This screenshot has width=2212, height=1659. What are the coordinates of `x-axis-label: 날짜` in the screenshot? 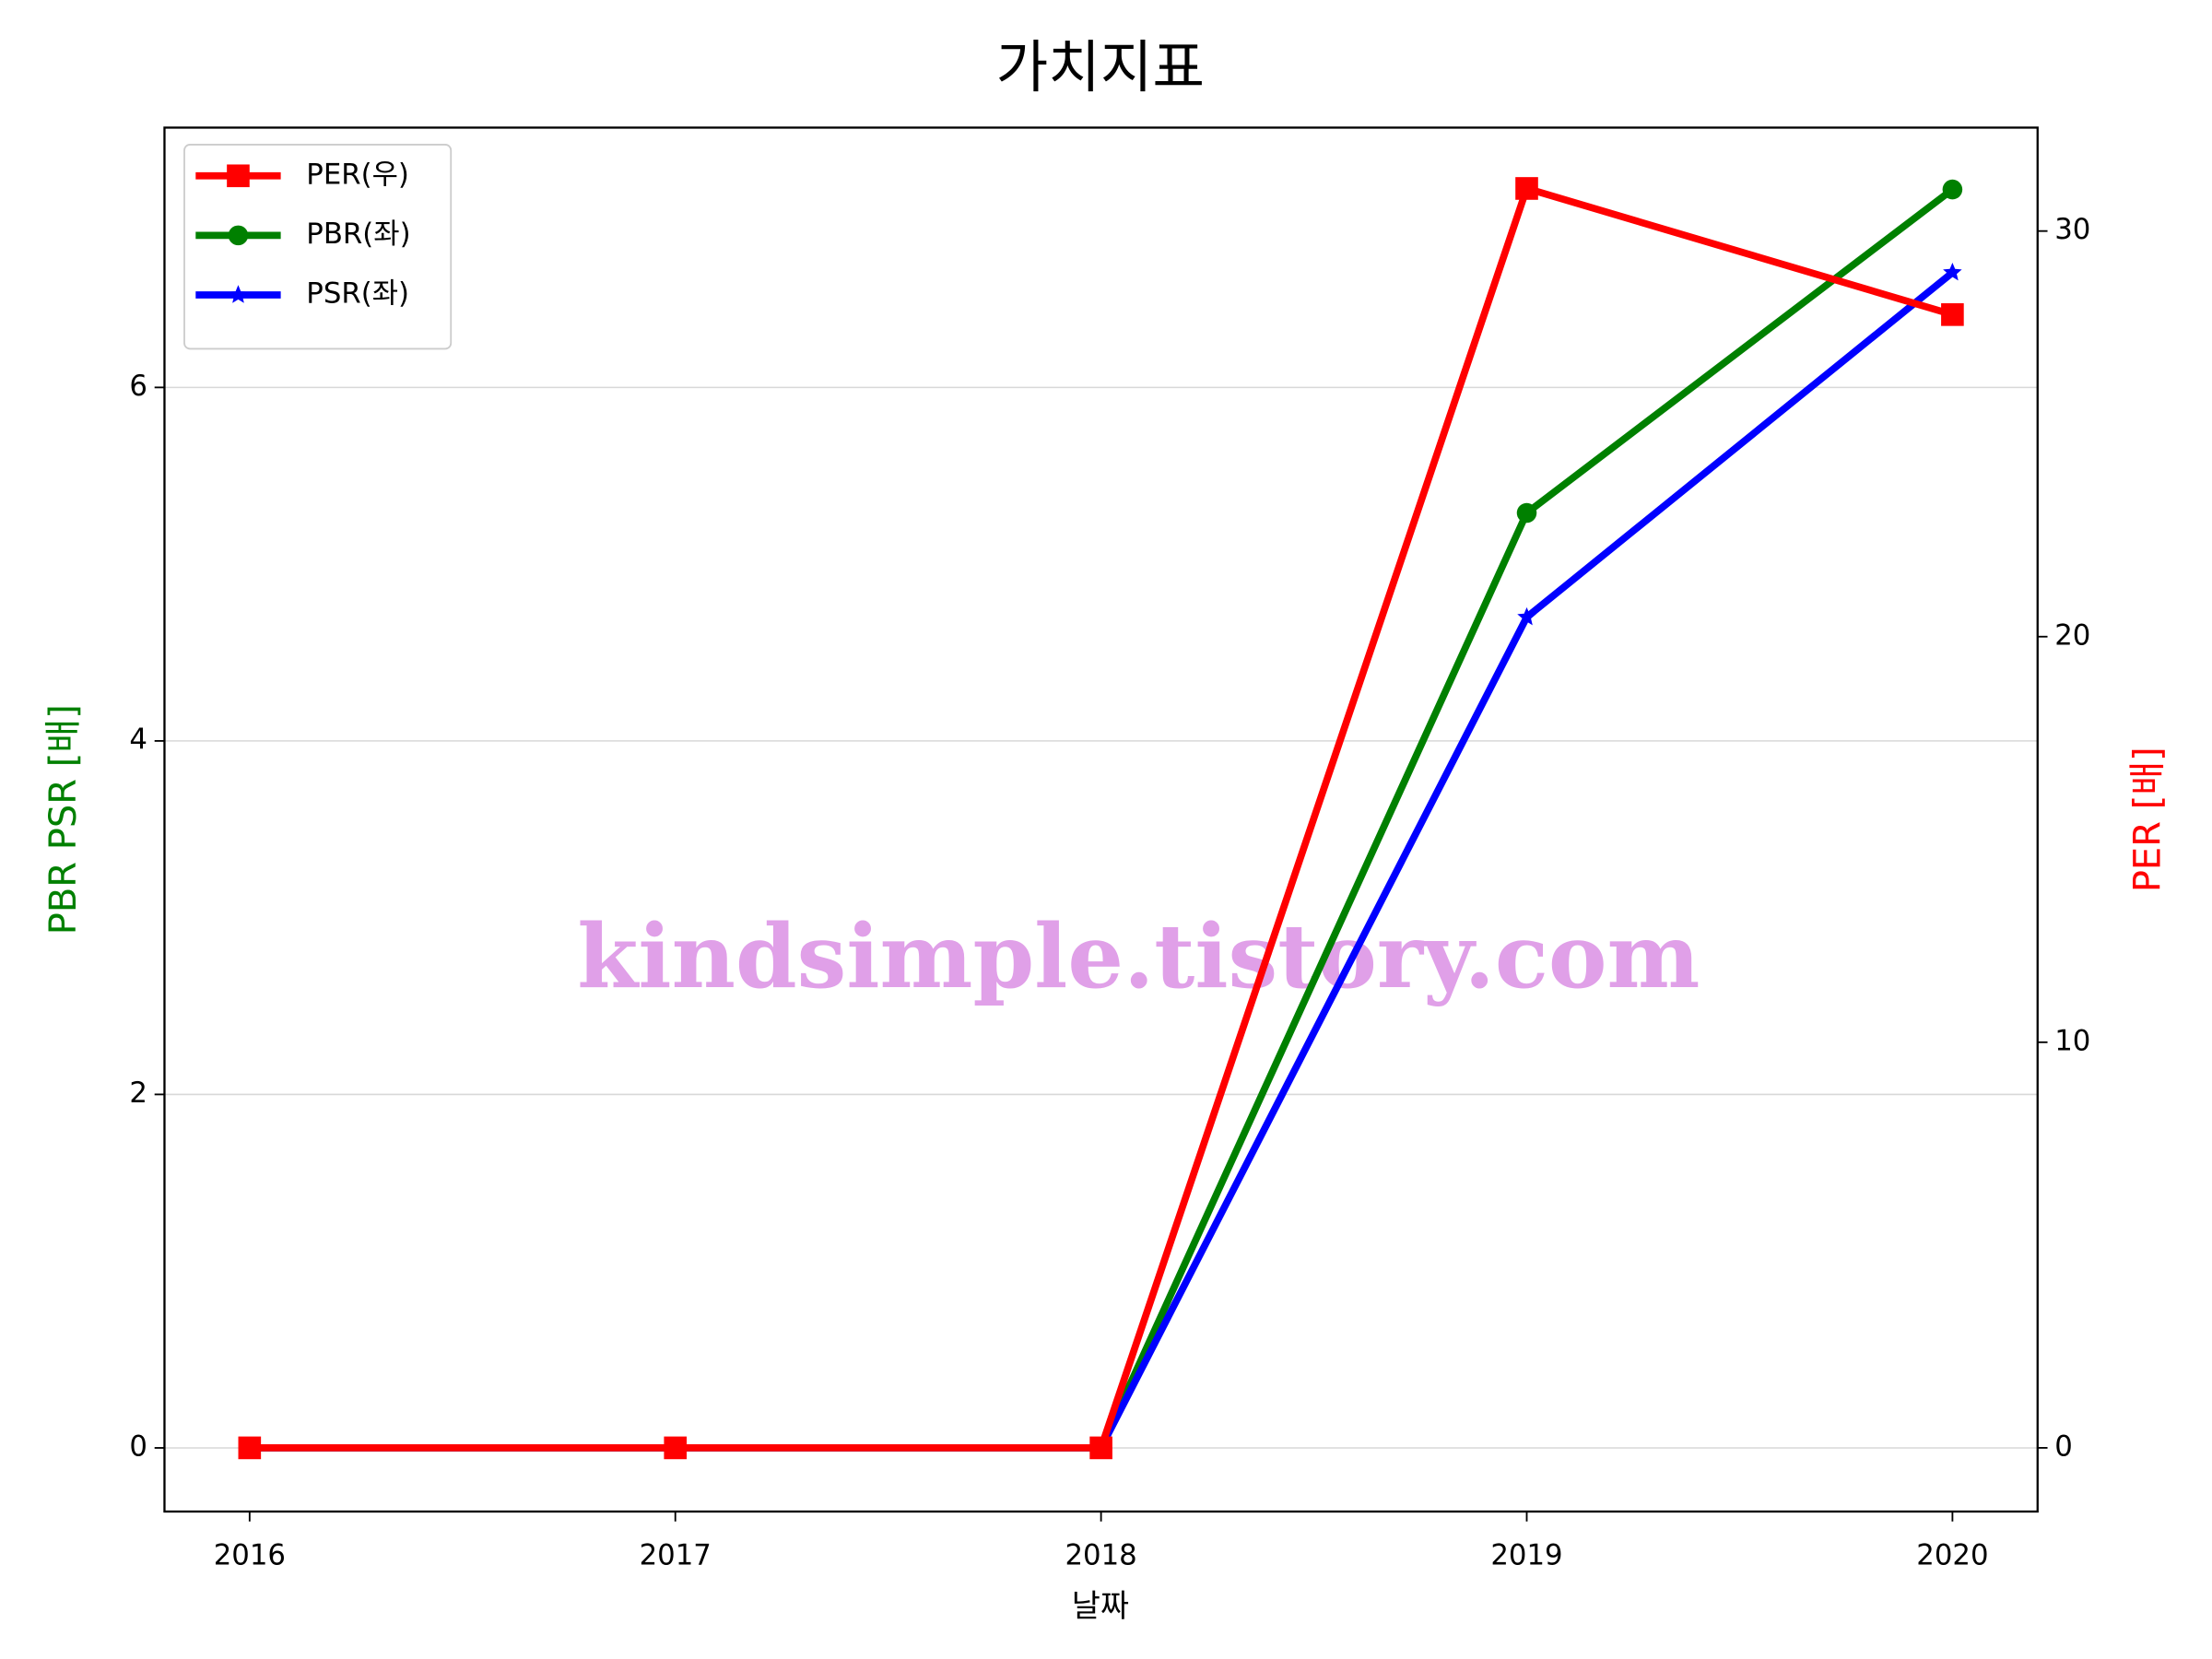 It's located at (1100, 1606).